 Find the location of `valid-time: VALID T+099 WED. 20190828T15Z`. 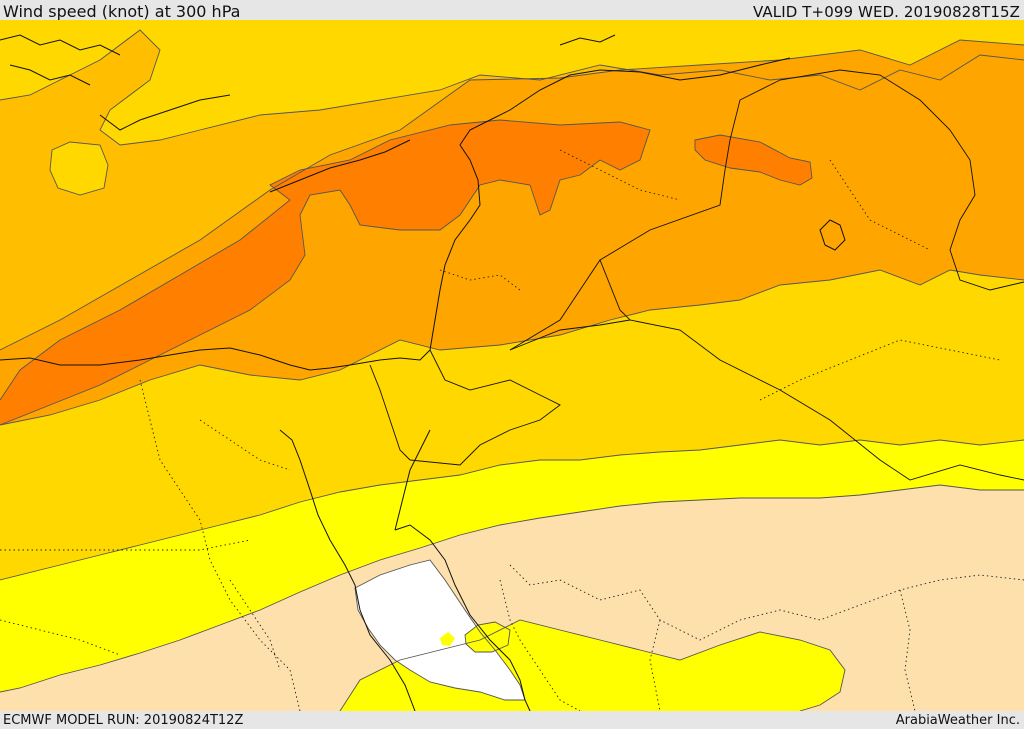

valid-time: VALID T+099 WED. 20190828T15Z is located at coordinates (886, 12).